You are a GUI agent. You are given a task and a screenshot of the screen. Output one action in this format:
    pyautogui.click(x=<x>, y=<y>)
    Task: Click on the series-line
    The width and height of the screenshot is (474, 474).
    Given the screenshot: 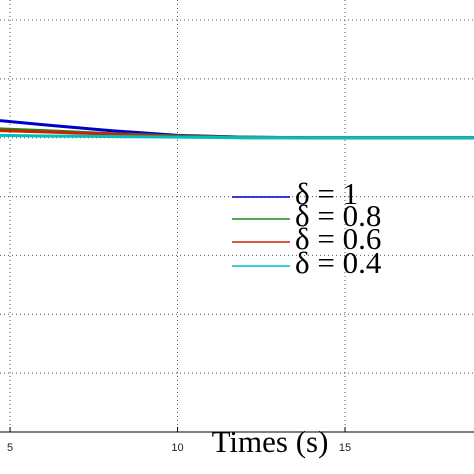 What is the action you would take?
    pyautogui.click(x=237, y=136)
    